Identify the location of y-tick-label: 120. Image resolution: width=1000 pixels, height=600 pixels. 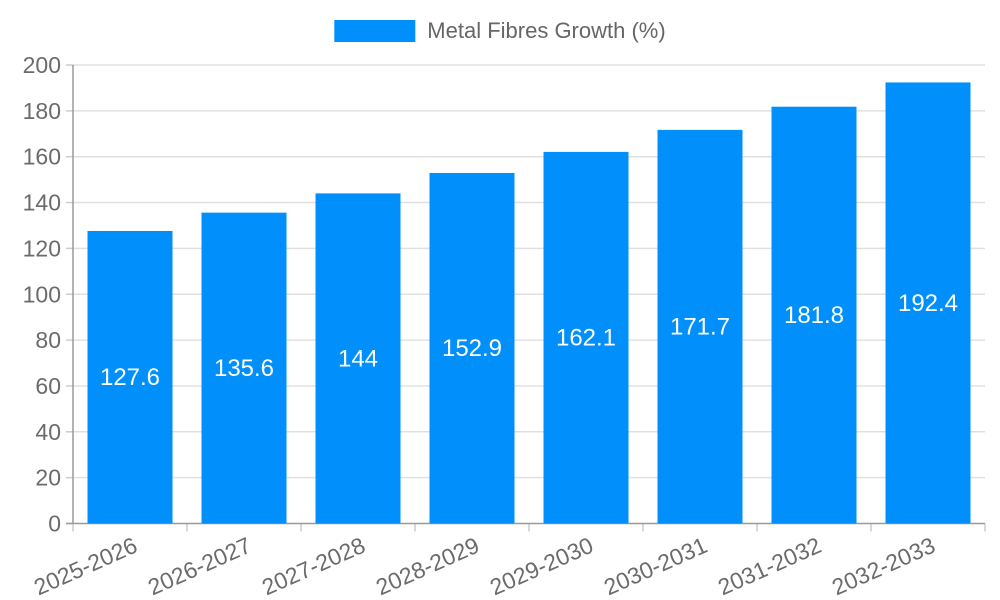
(42, 248).